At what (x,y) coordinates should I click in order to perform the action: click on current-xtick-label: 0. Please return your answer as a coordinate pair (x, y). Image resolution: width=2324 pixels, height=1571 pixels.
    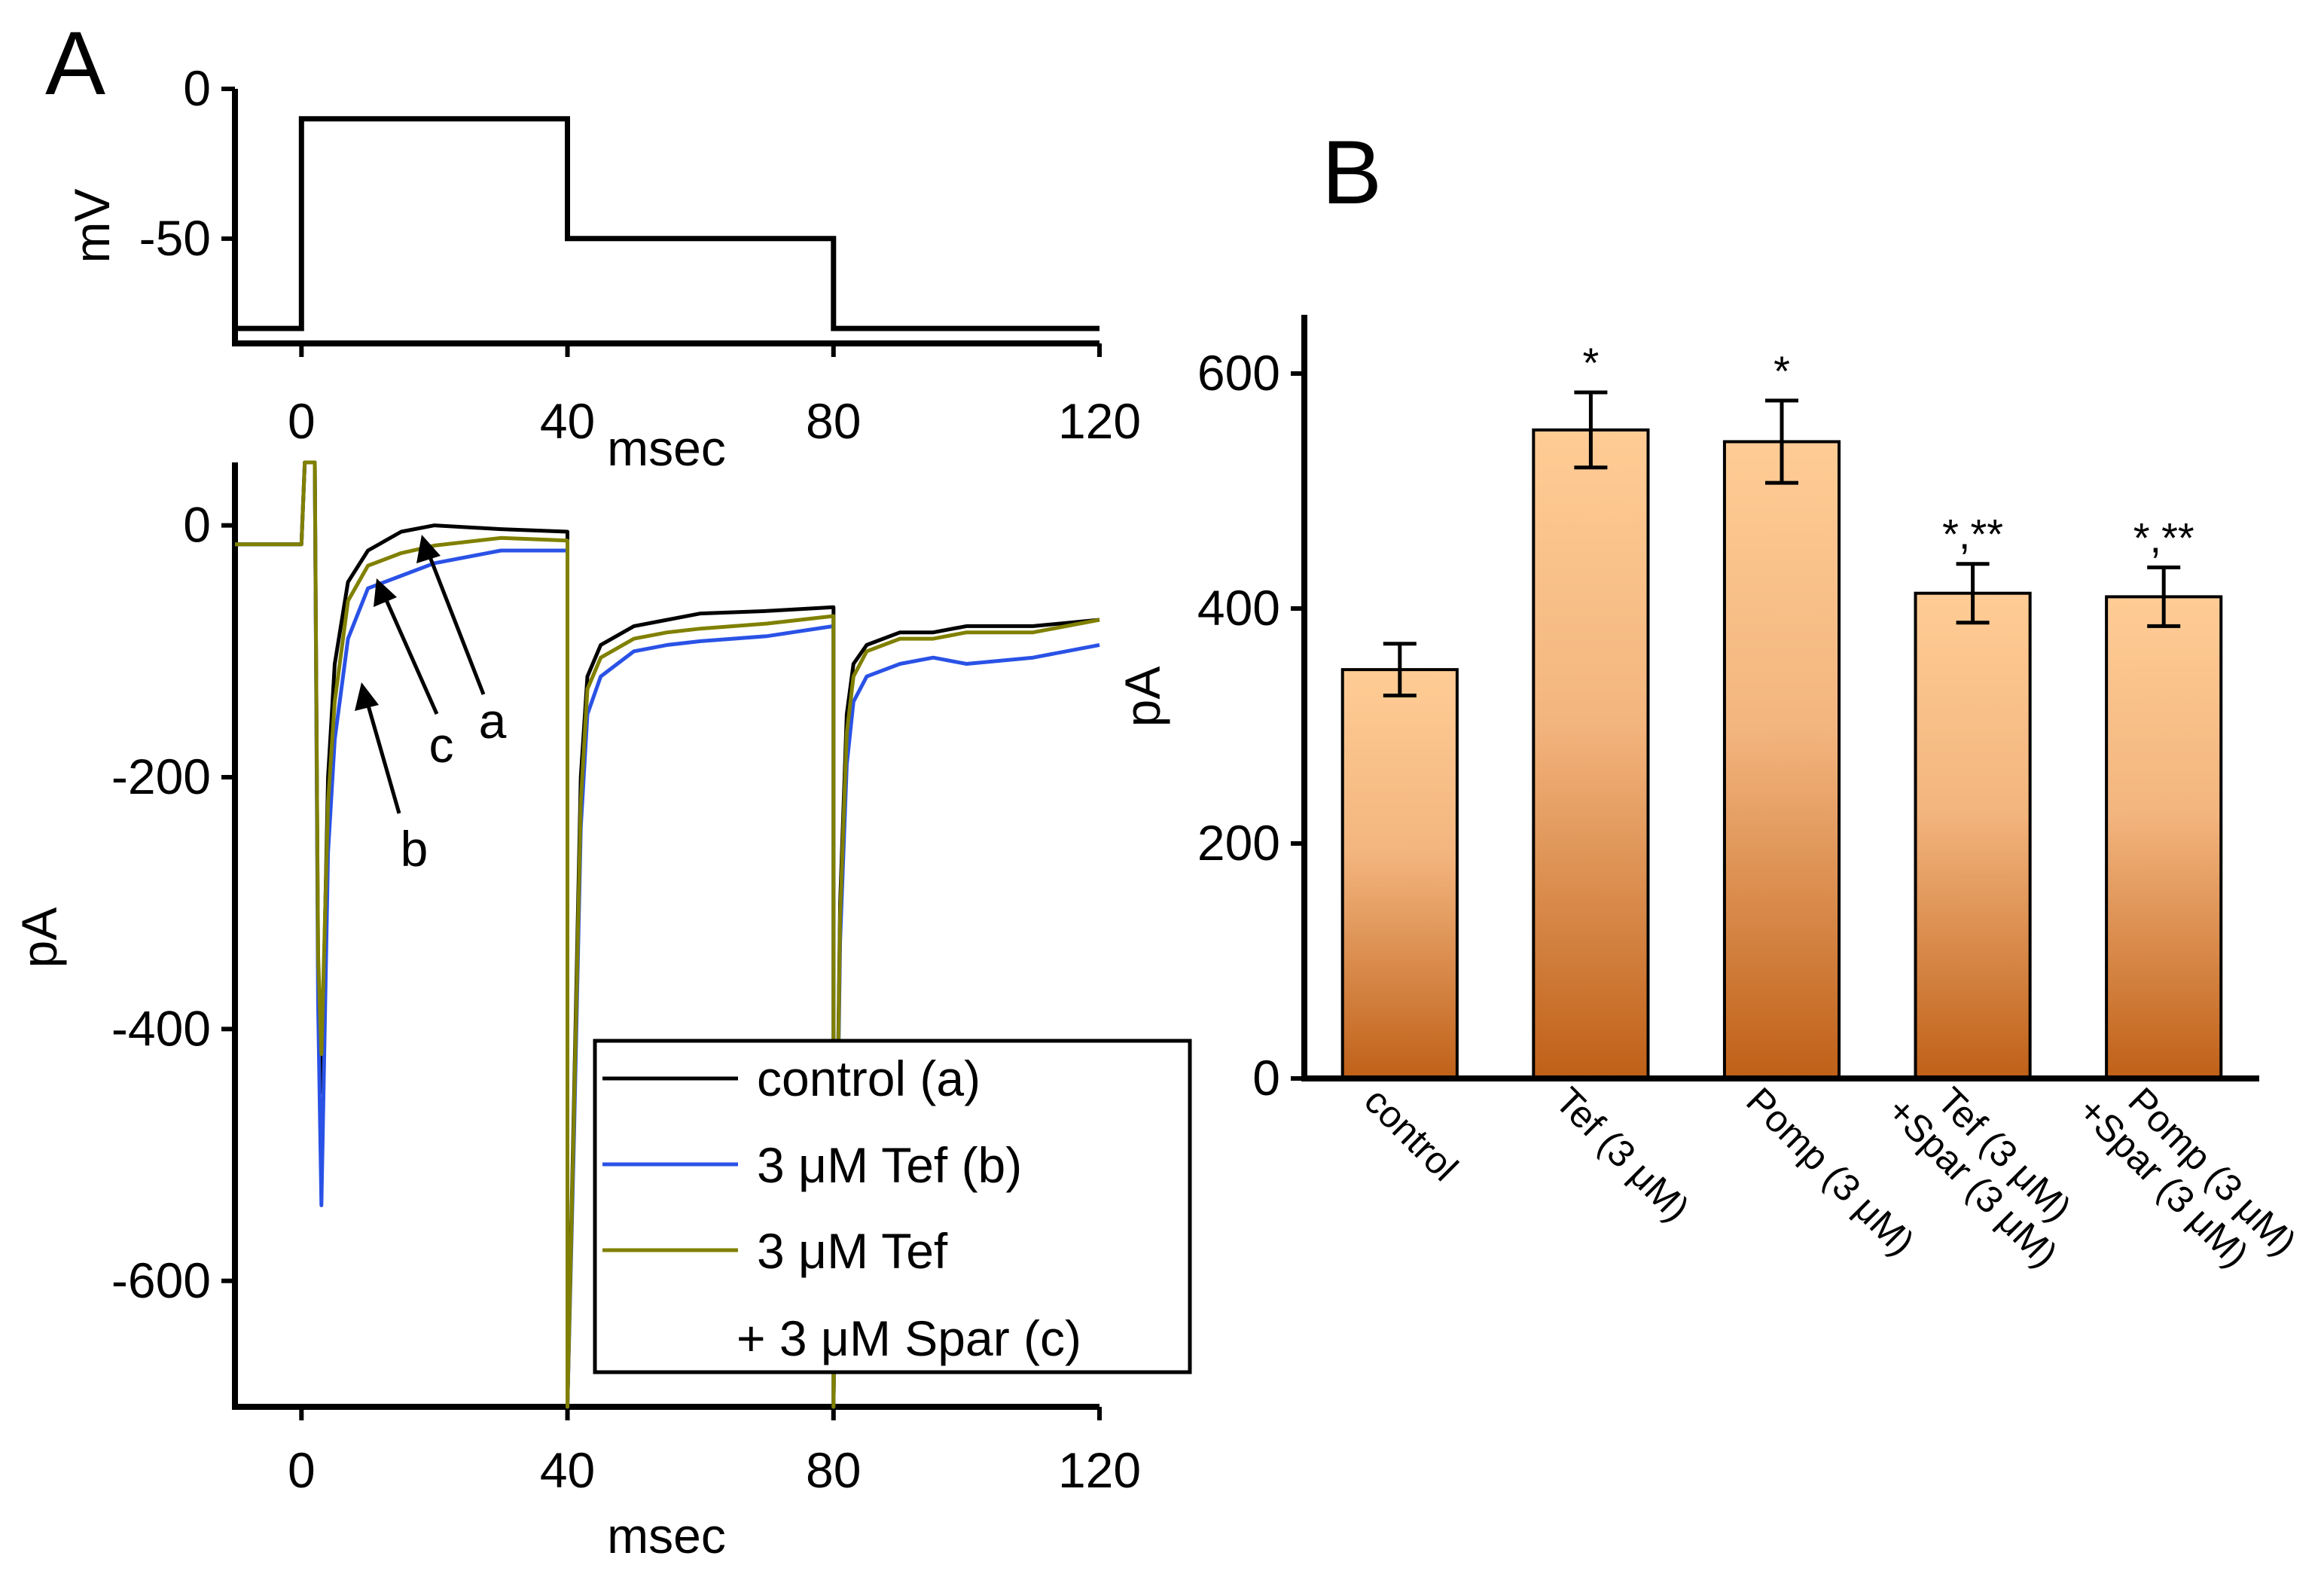
    Looking at the image, I should click on (302, 1470).